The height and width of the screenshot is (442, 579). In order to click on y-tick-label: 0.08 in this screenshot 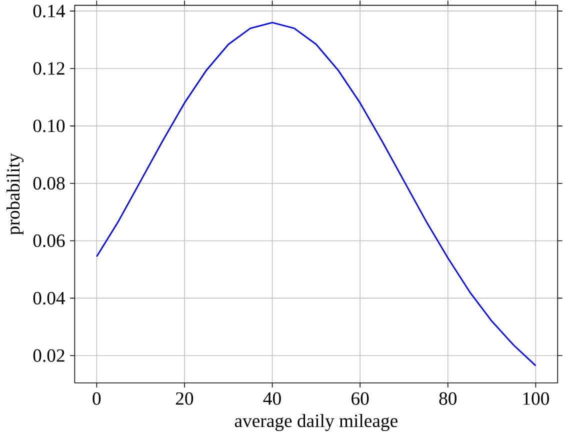, I will do `click(49, 183)`.